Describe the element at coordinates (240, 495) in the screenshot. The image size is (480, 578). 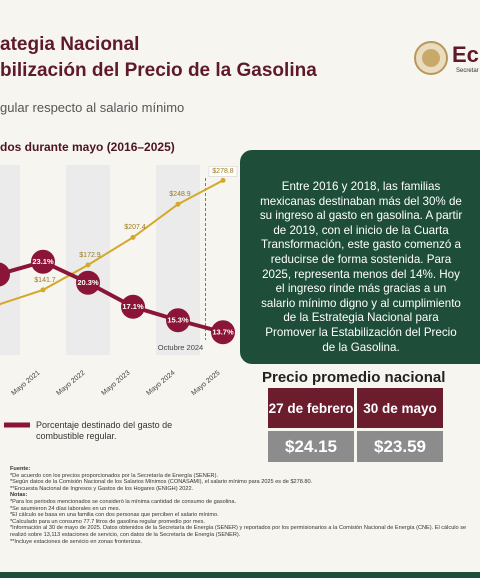
I see `footnote-heading: Notas:` at that location.